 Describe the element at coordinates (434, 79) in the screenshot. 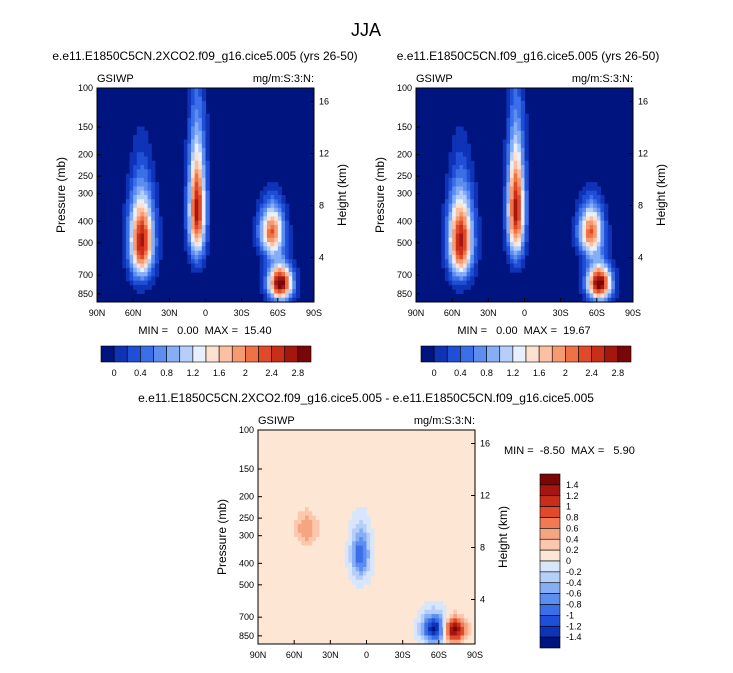

I see `variable-label: GSIWP` at that location.